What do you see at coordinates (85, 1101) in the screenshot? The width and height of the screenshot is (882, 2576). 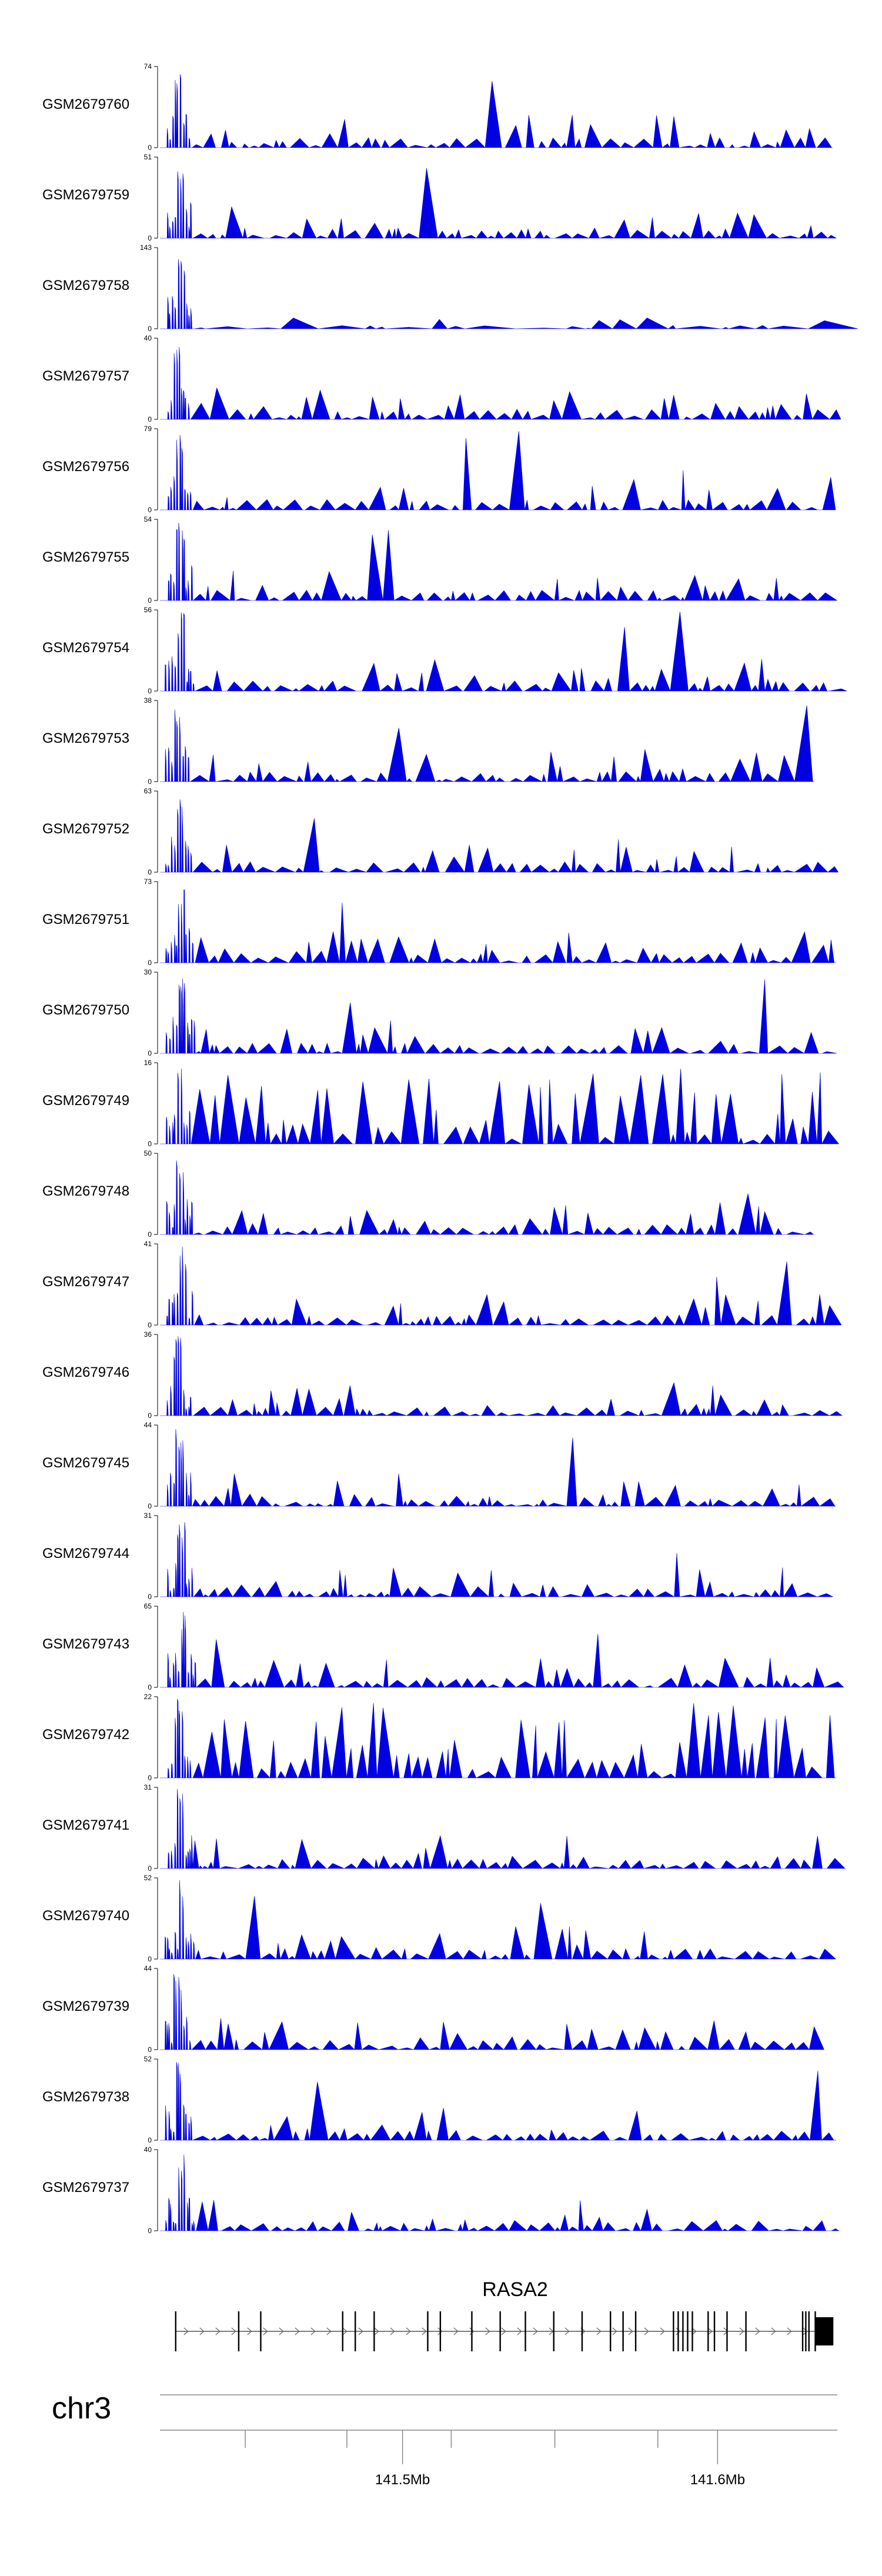 I see `track-label: GSM2679749` at bounding box center [85, 1101].